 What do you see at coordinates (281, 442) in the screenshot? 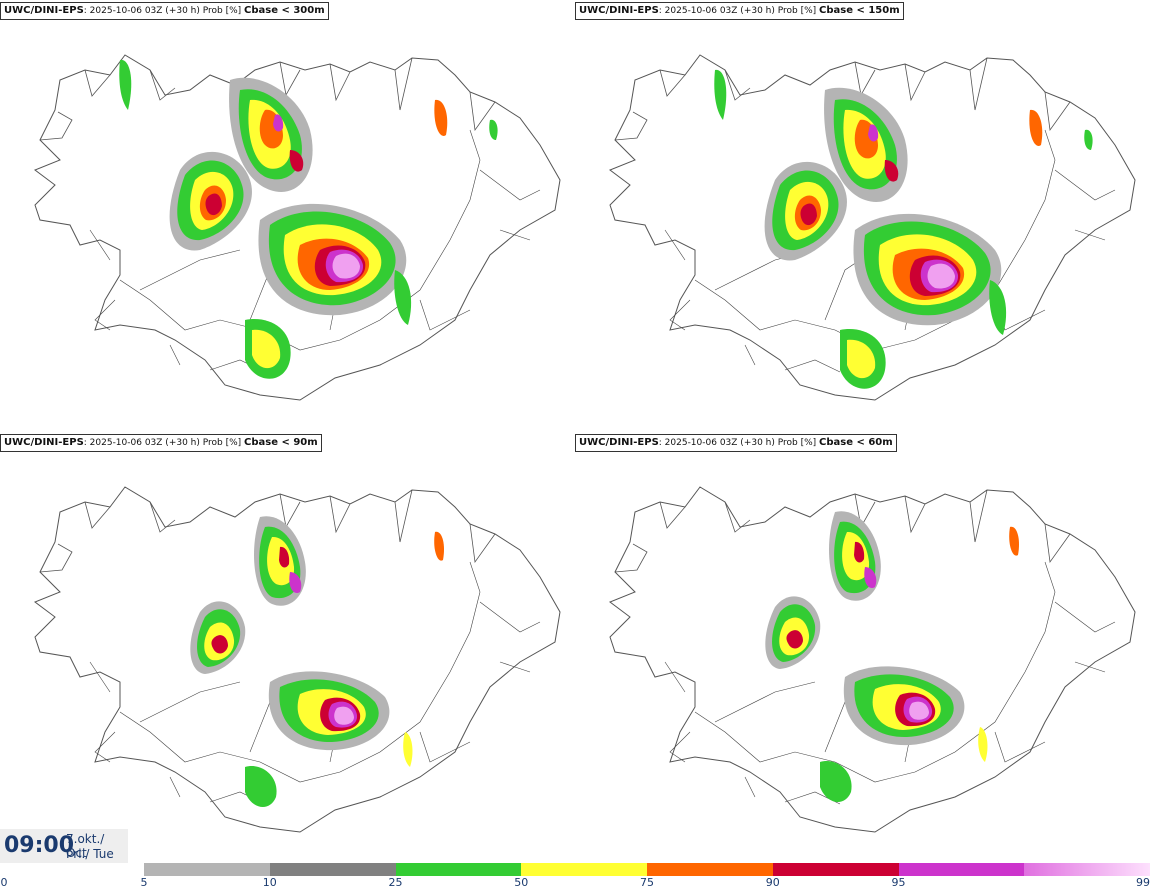
I see `variable-label: Cbase < 90m` at bounding box center [281, 442].